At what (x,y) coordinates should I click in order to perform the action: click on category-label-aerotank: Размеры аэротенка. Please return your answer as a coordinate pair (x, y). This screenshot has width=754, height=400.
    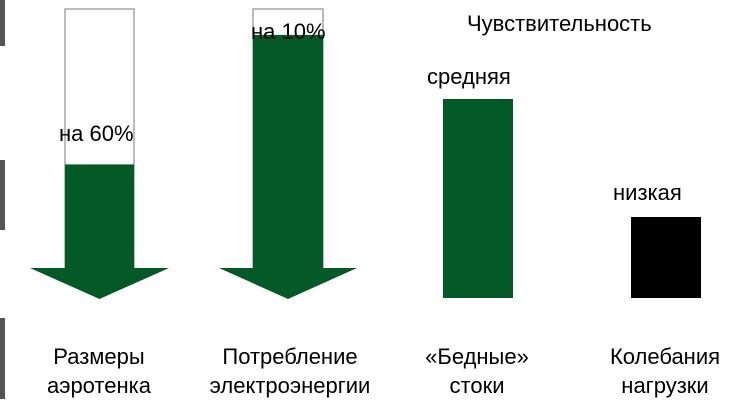
    Looking at the image, I should click on (99, 371).